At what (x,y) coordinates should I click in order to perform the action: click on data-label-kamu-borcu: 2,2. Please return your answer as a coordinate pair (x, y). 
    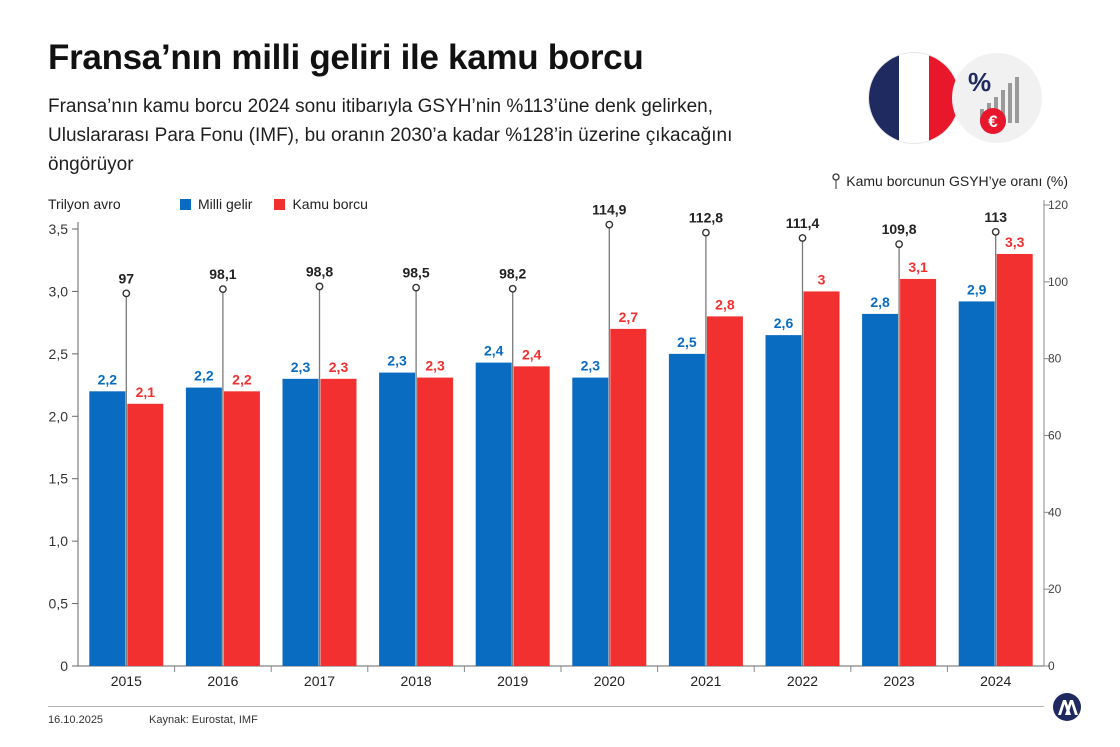
    Looking at the image, I should click on (242, 379).